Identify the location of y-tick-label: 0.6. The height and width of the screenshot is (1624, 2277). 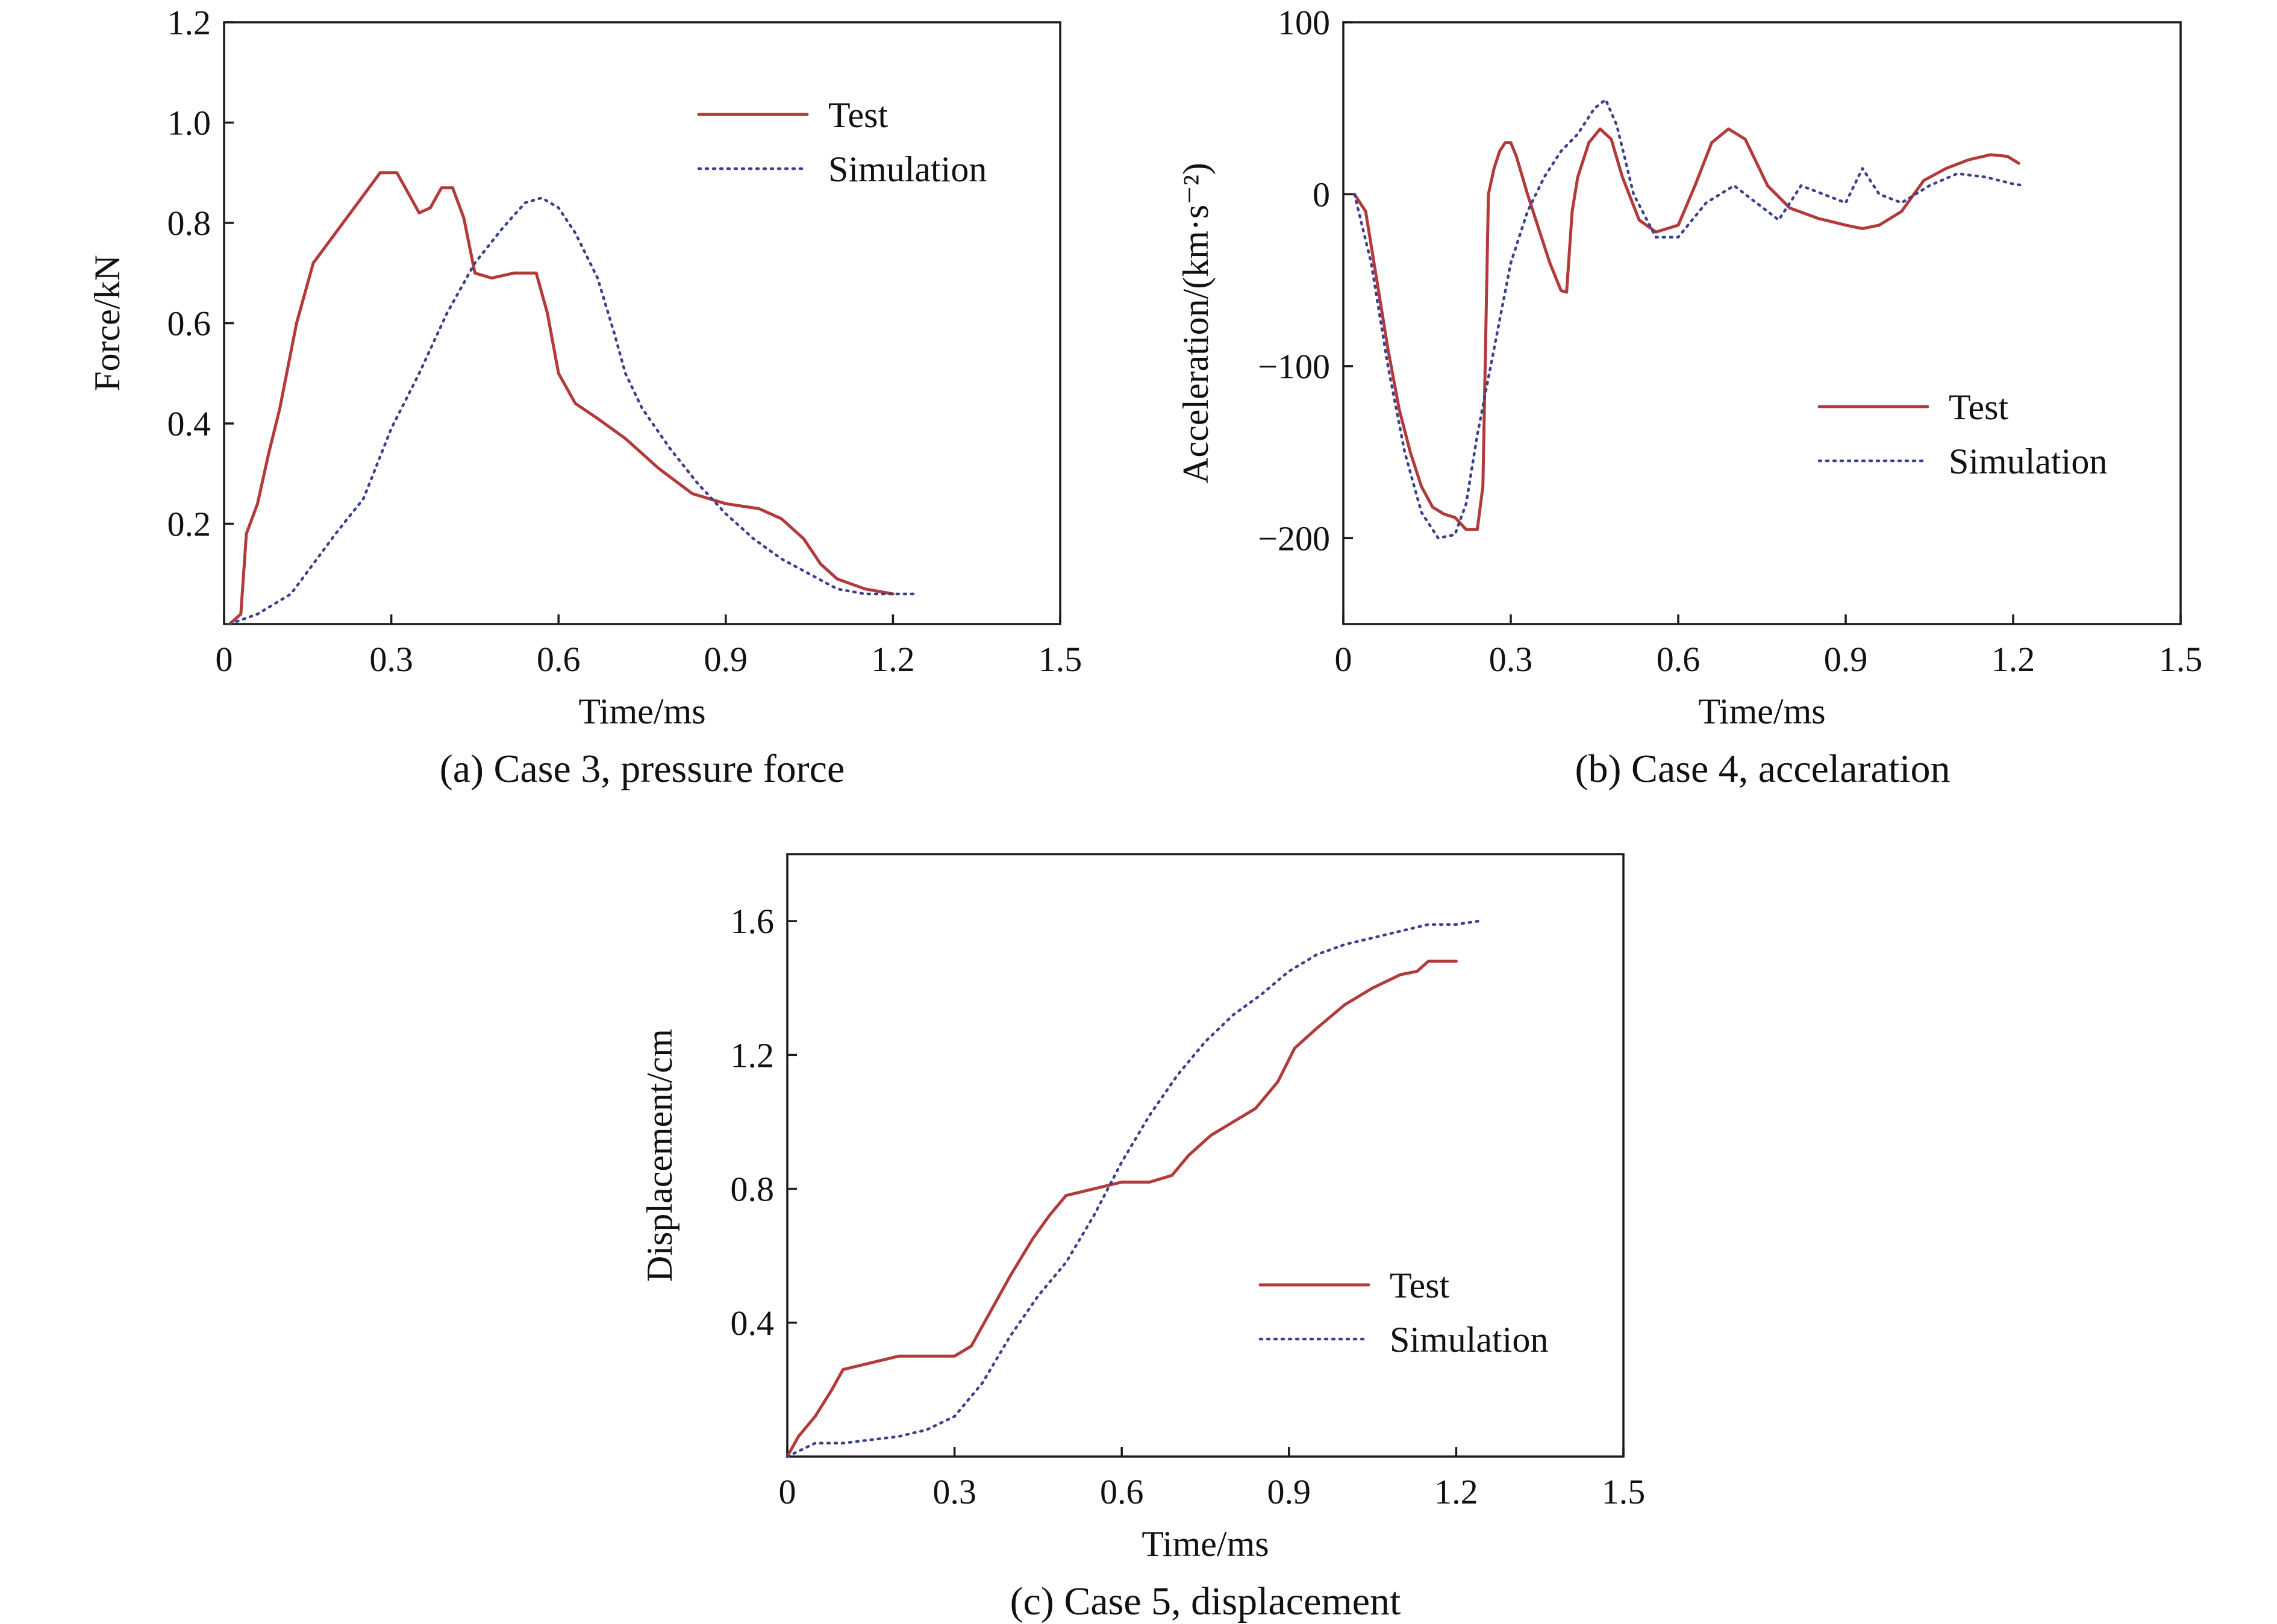
(189, 324).